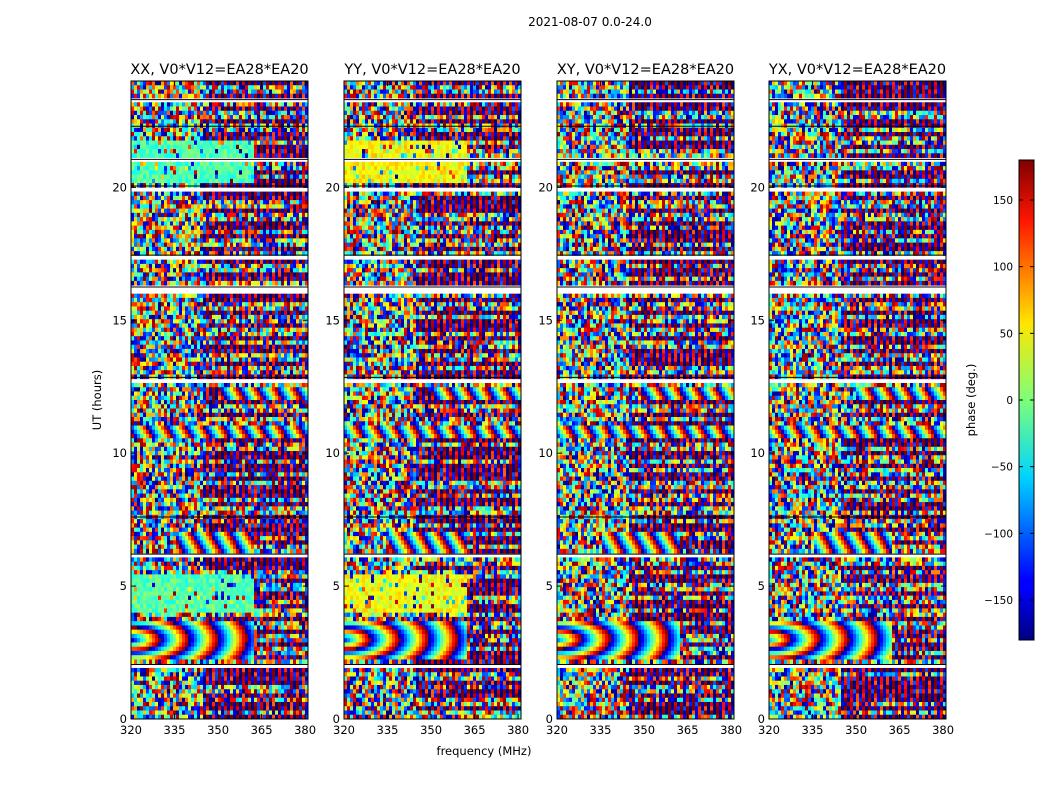 This screenshot has height=800, width=1050. What do you see at coordinates (97, 400) in the screenshot?
I see `y-axis-label: UT (hours)` at bounding box center [97, 400].